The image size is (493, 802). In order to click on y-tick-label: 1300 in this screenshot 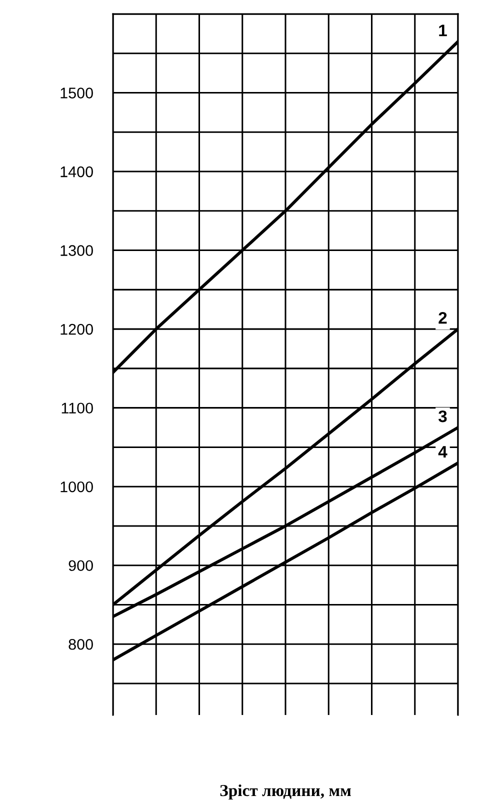, I will do `click(76, 250)`.